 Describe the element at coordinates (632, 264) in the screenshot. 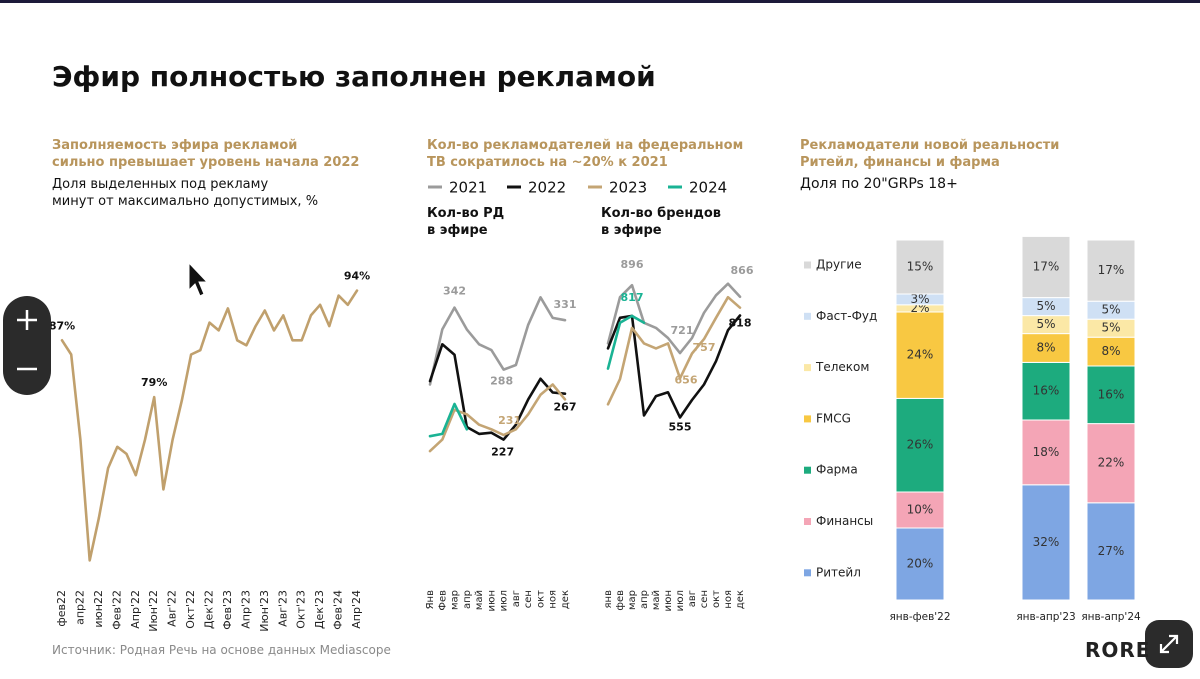

I see `data-label: 896` at that location.